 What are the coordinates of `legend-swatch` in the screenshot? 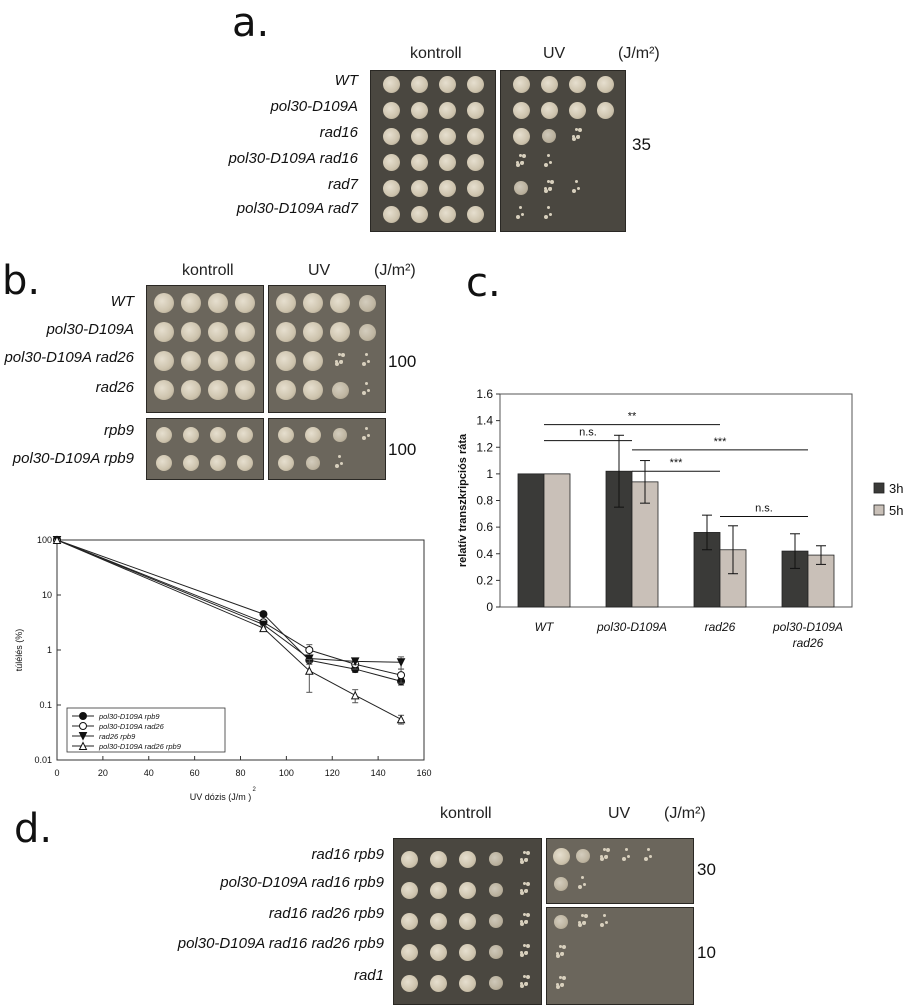 It's located at (879, 488).